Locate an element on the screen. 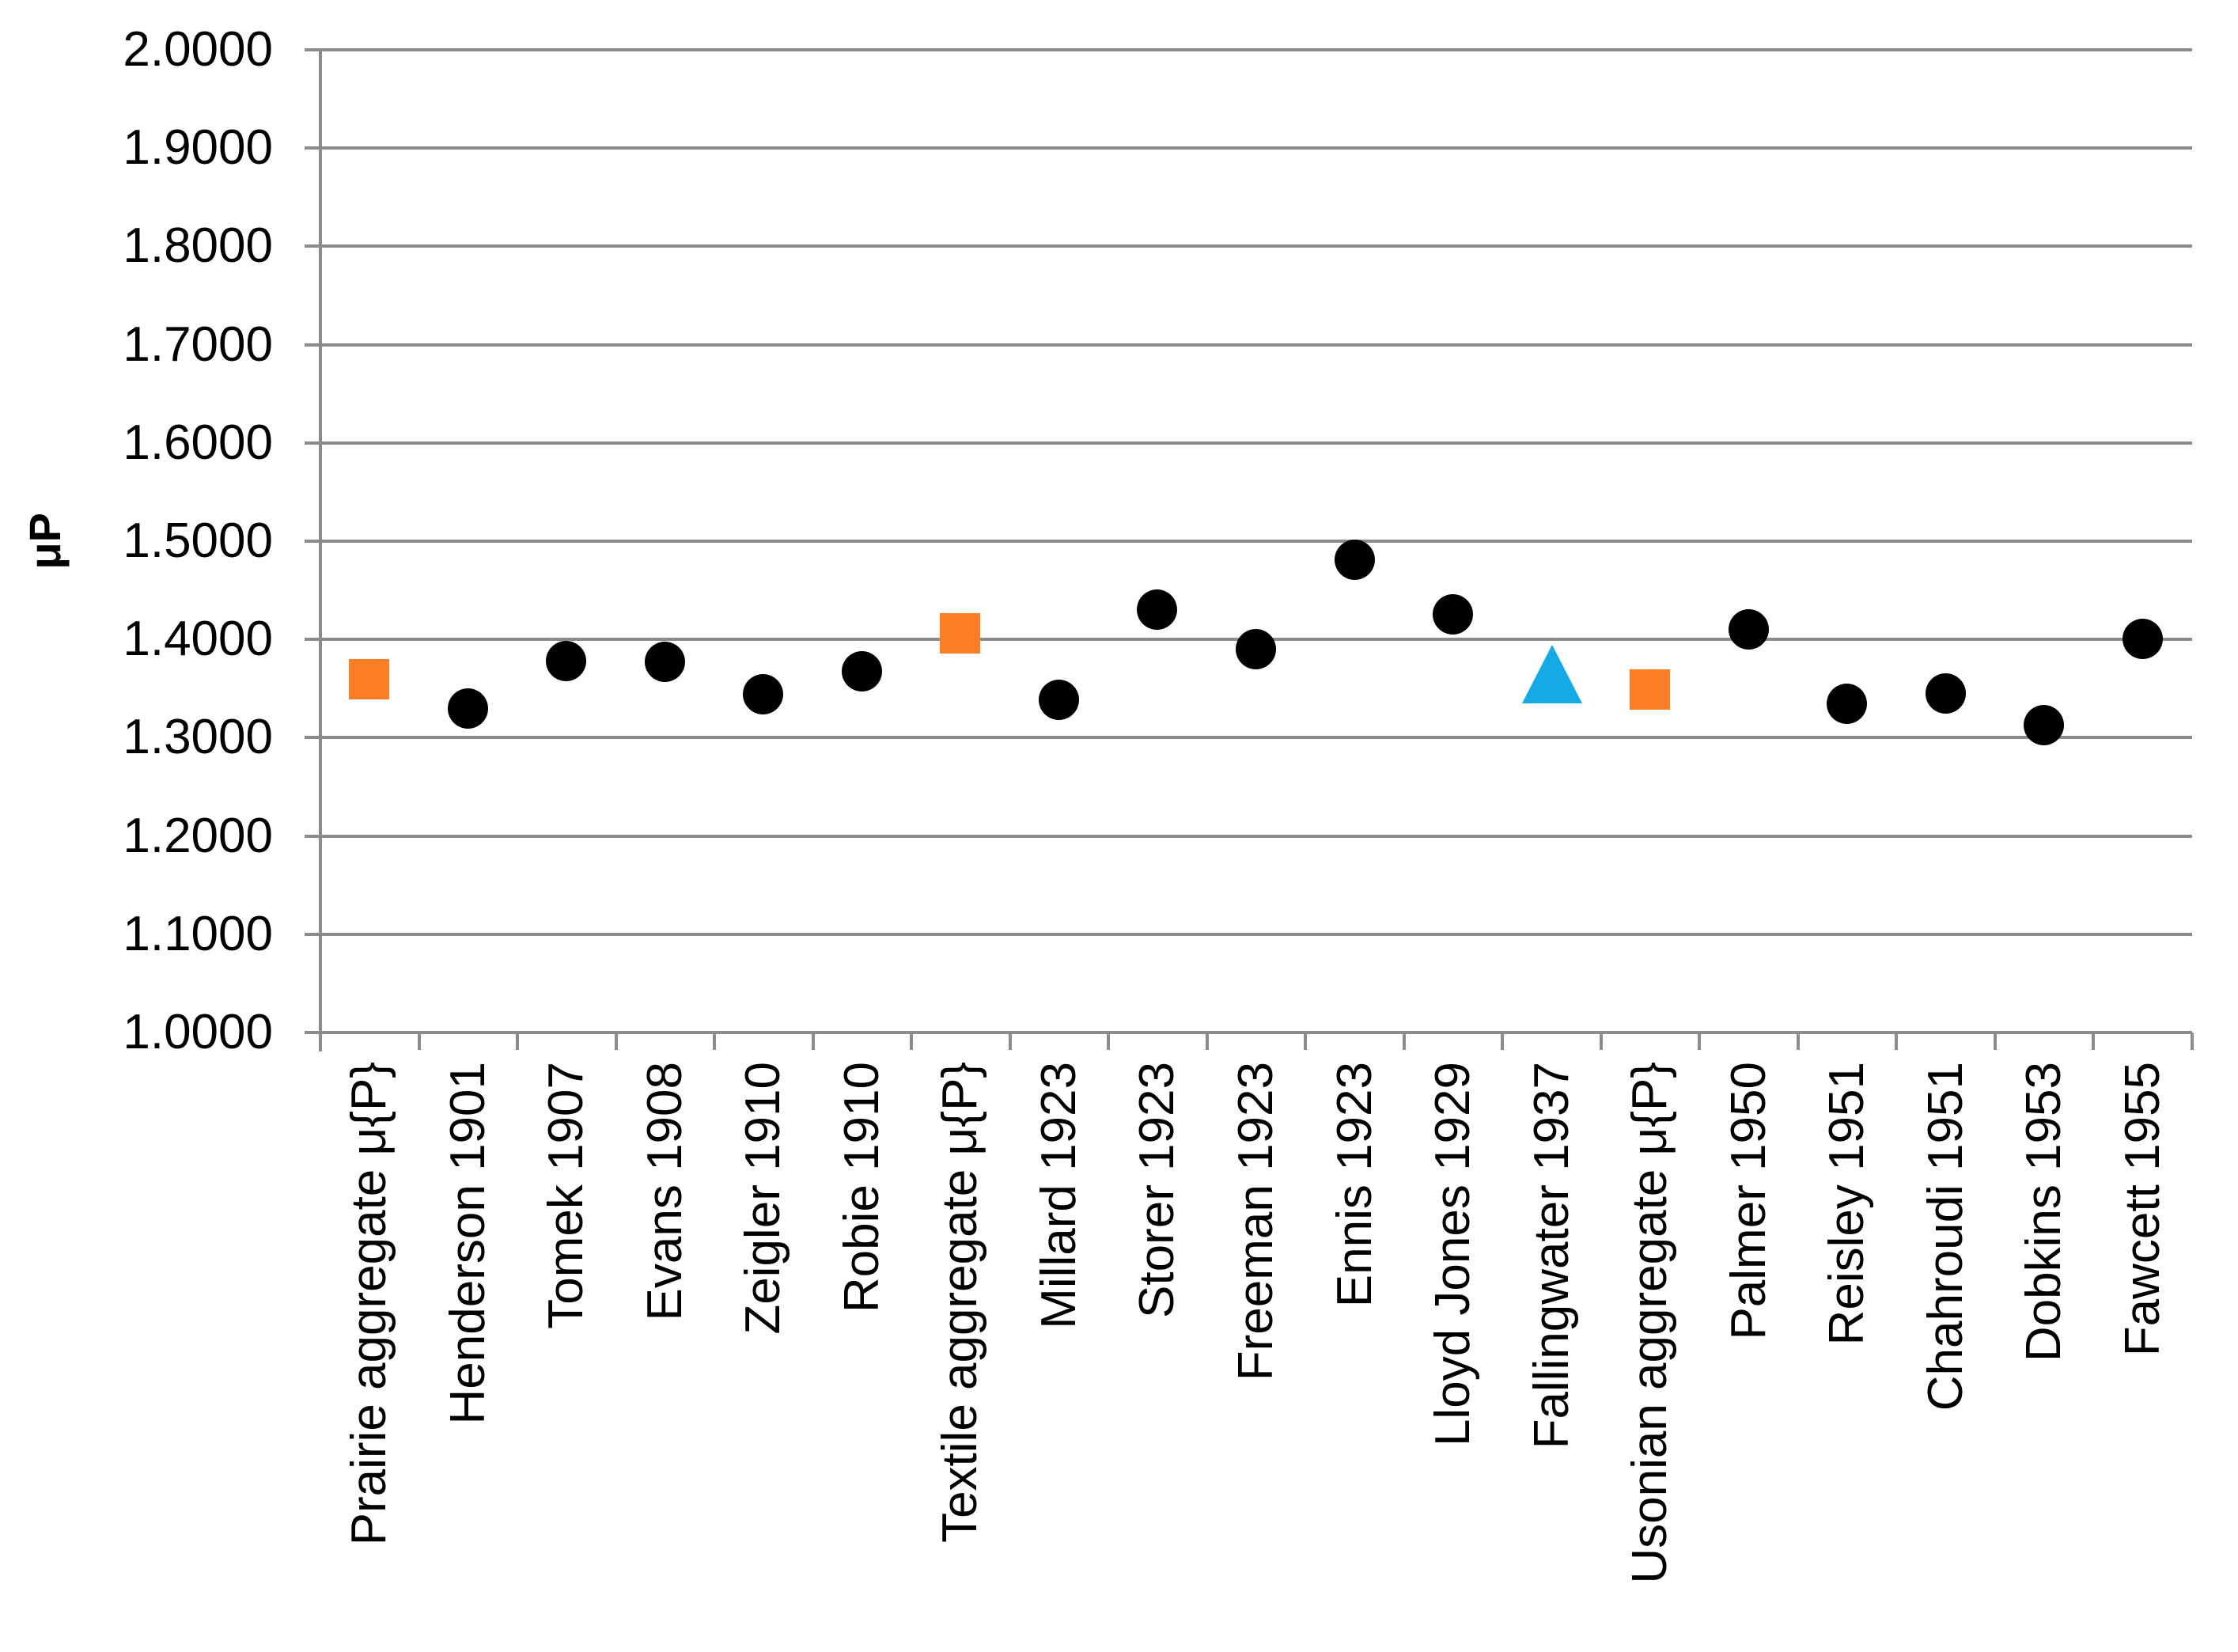 The width and height of the screenshot is (2238, 1652). x-axis-label-wrap: Evans 1908 is located at coordinates (664, 1193).